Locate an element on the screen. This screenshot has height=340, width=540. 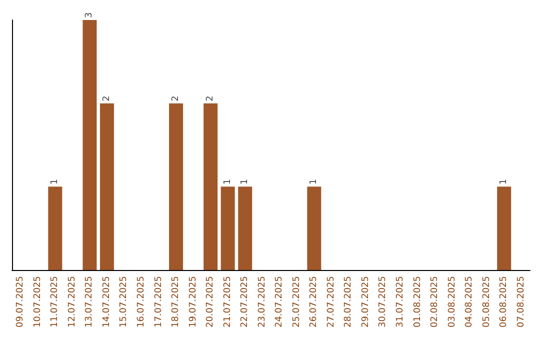
x-tick-label: 22.07.2025 is located at coordinates (245, 302).